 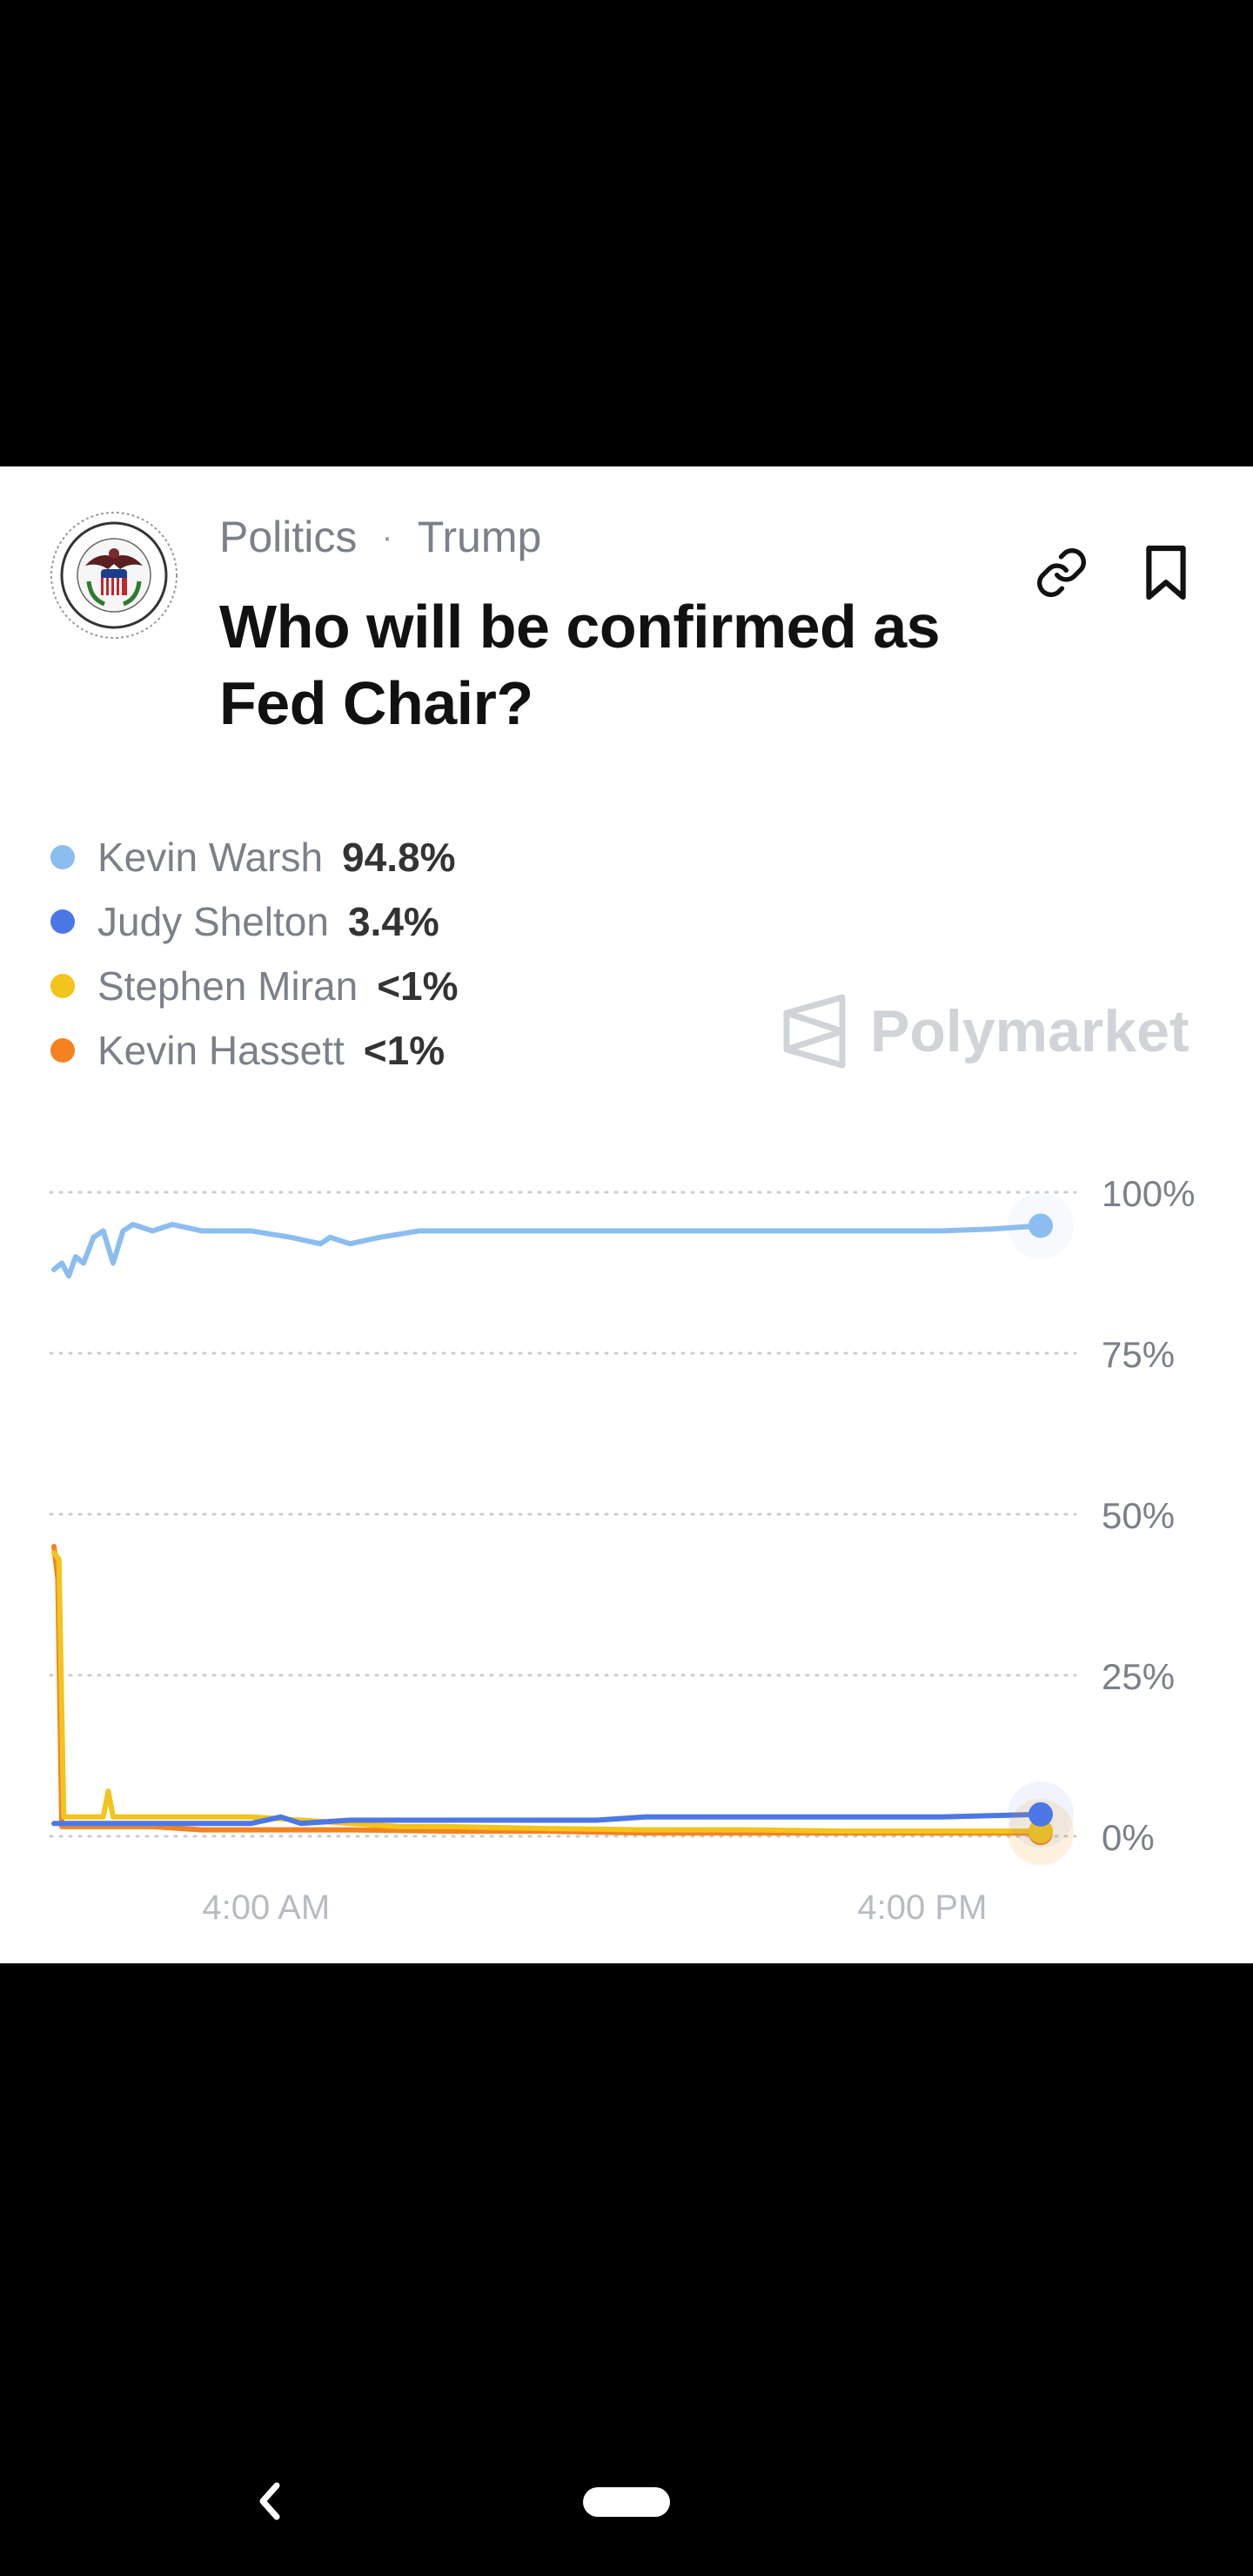 I want to click on series-line-judy-shelton, so click(x=547, y=1819).